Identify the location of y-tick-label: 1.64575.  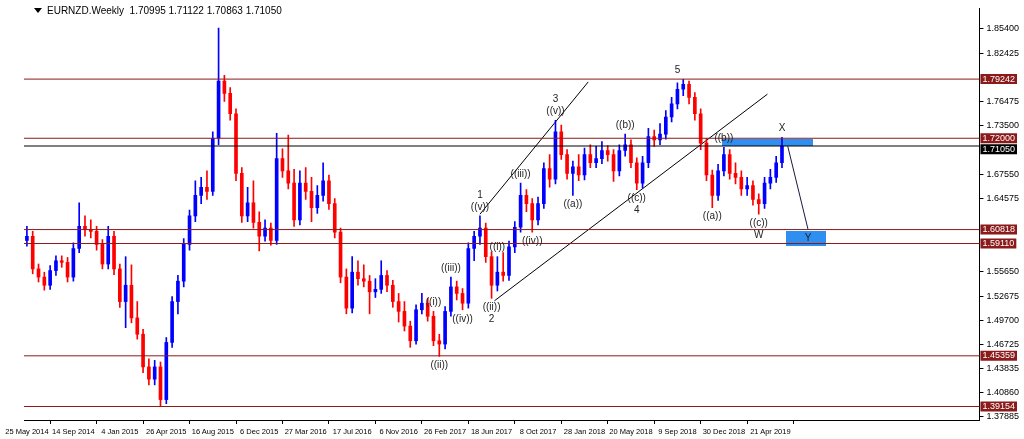
(1003, 198).